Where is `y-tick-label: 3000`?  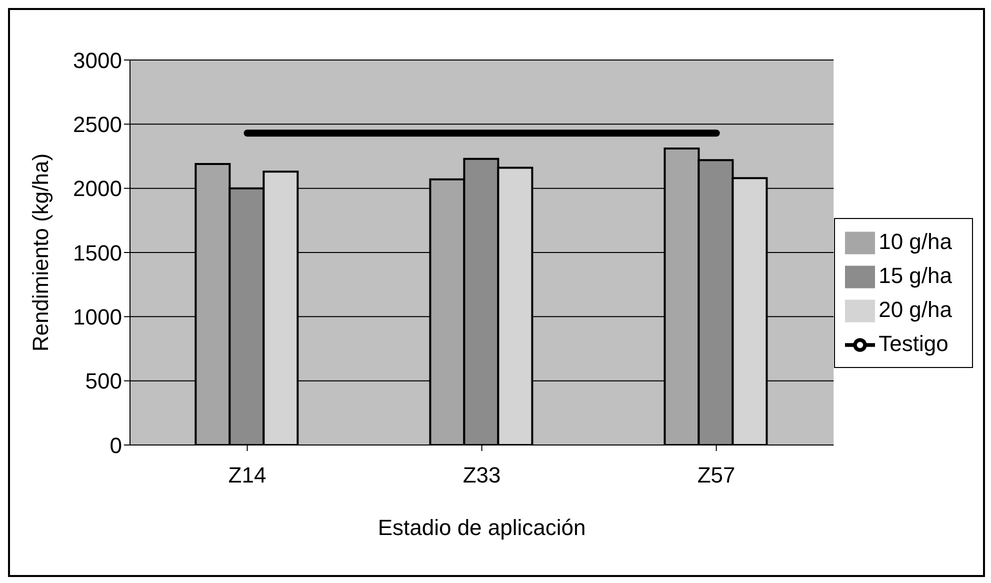
y-tick-label: 3000 is located at coordinates (97, 60).